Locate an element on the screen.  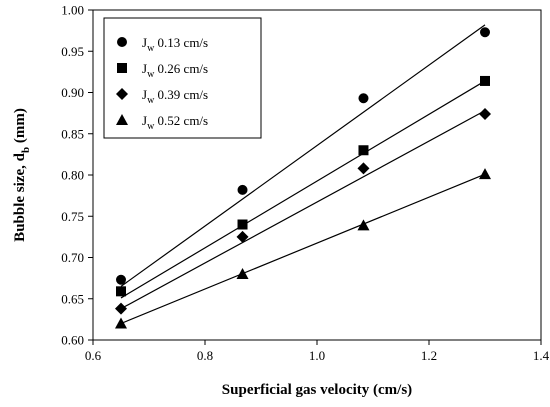
legend-label-main-0: J is located at coordinates (144, 42).